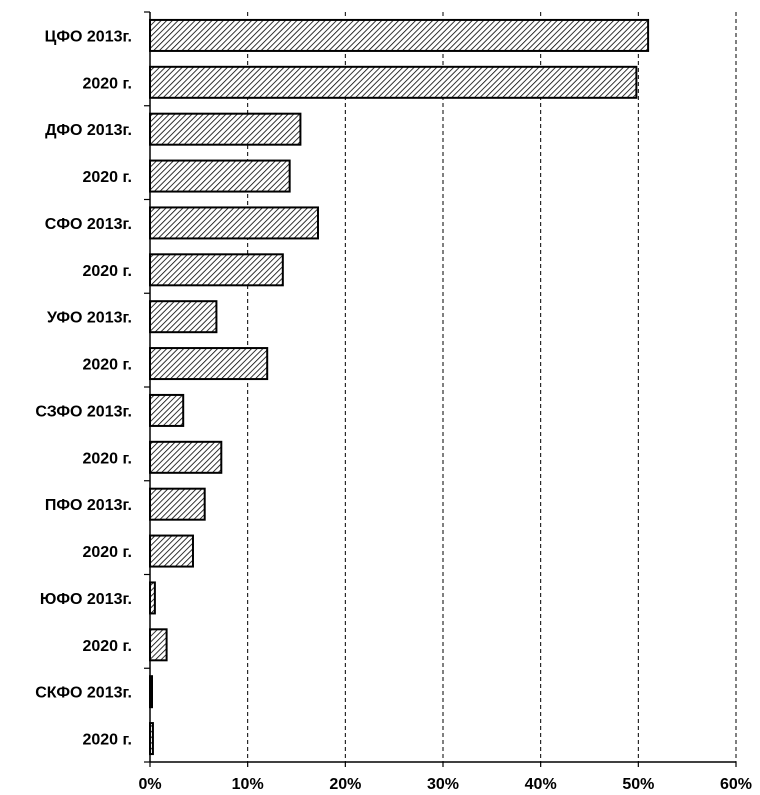  What do you see at coordinates (541, 784) in the screenshot?
I see `x-tick-label: 40%` at bounding box center [541, 784].